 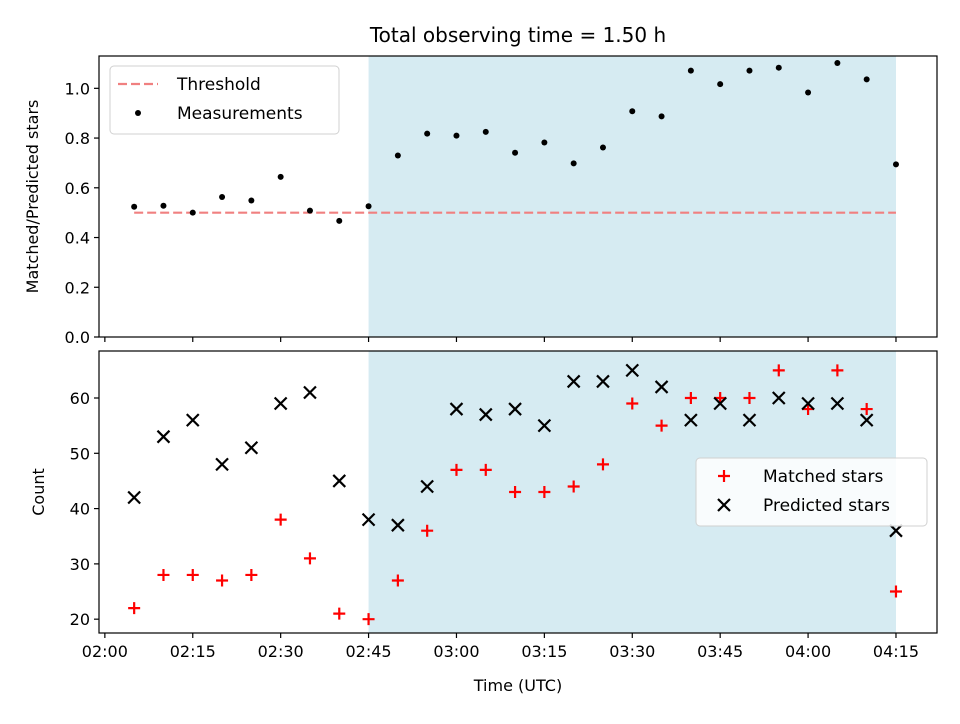 I want to click on y-tick-label: 50, so click(x=80, y=453).